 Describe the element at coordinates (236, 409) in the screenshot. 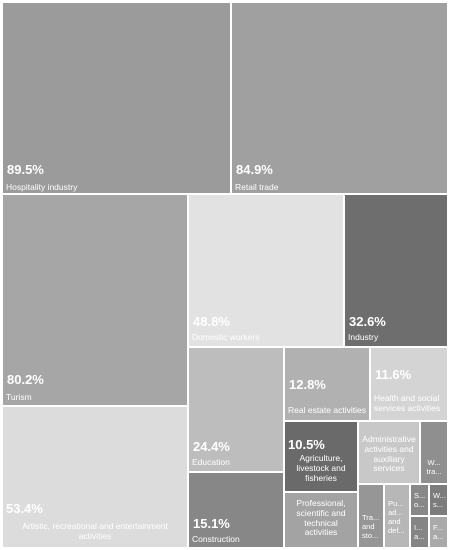

I see `treemap-tile: 24.4% Education` at that location.